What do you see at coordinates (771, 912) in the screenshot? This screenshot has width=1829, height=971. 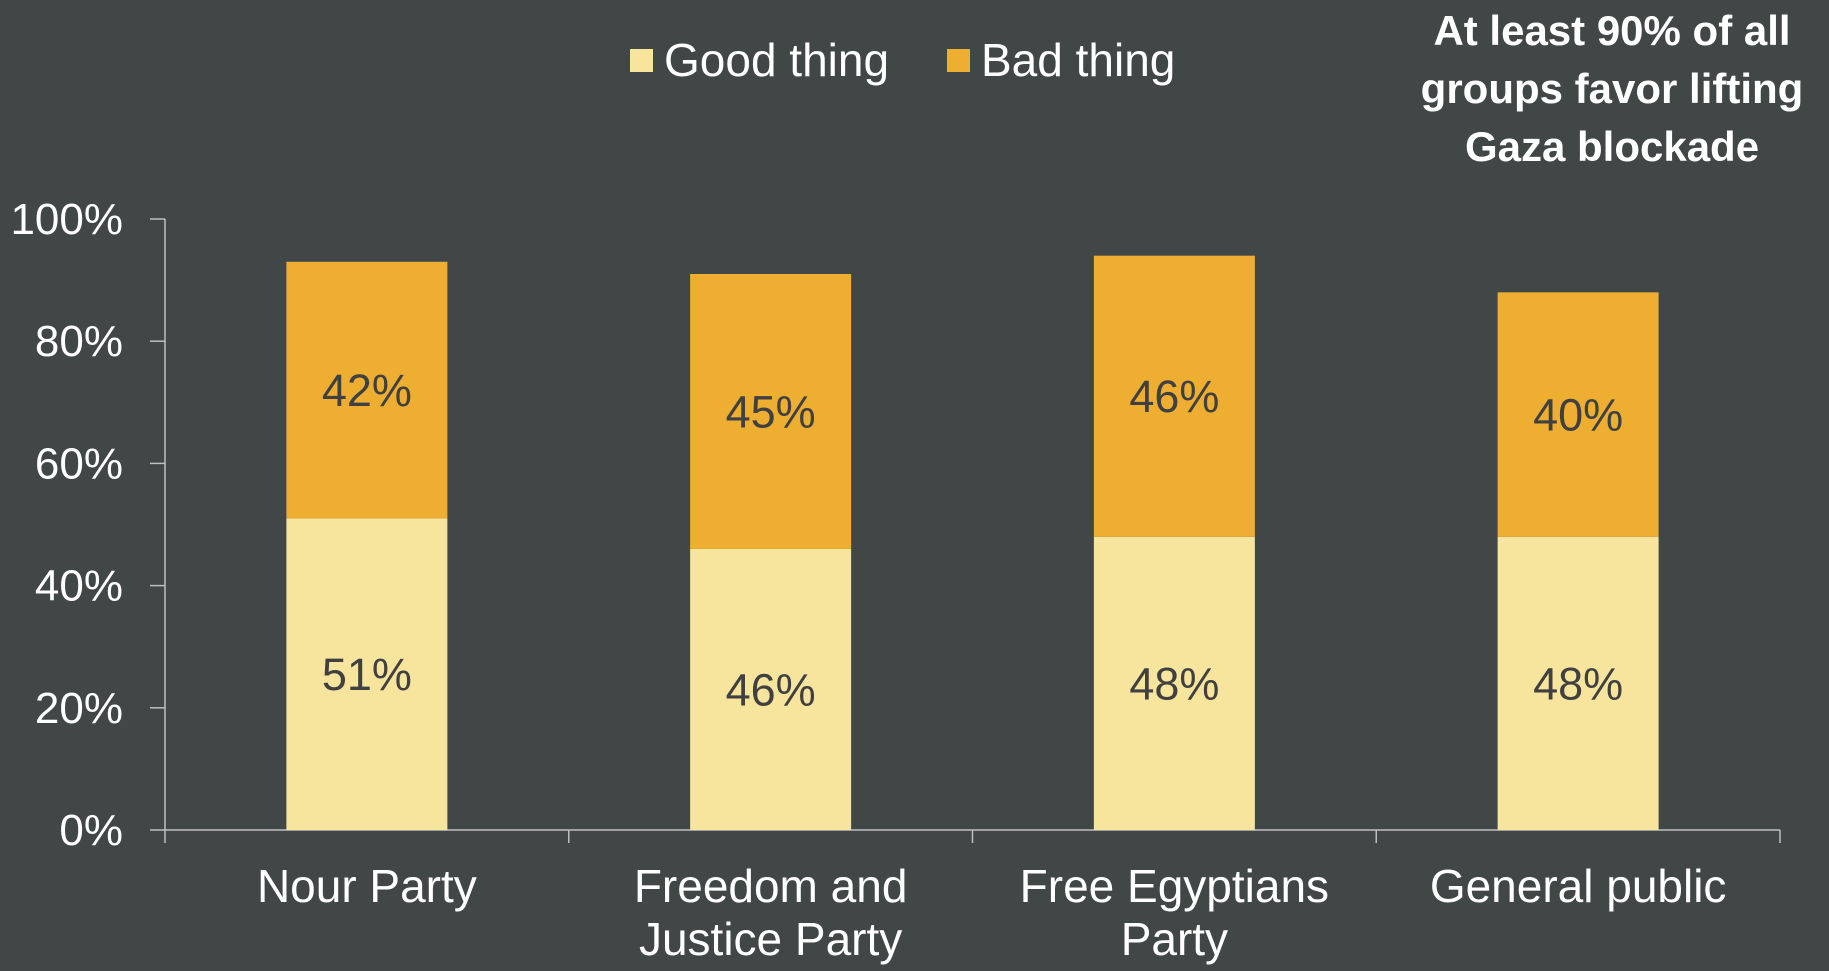 I see `x-category-label: Freedom and Justice Party` at bounding box center [771, 912].